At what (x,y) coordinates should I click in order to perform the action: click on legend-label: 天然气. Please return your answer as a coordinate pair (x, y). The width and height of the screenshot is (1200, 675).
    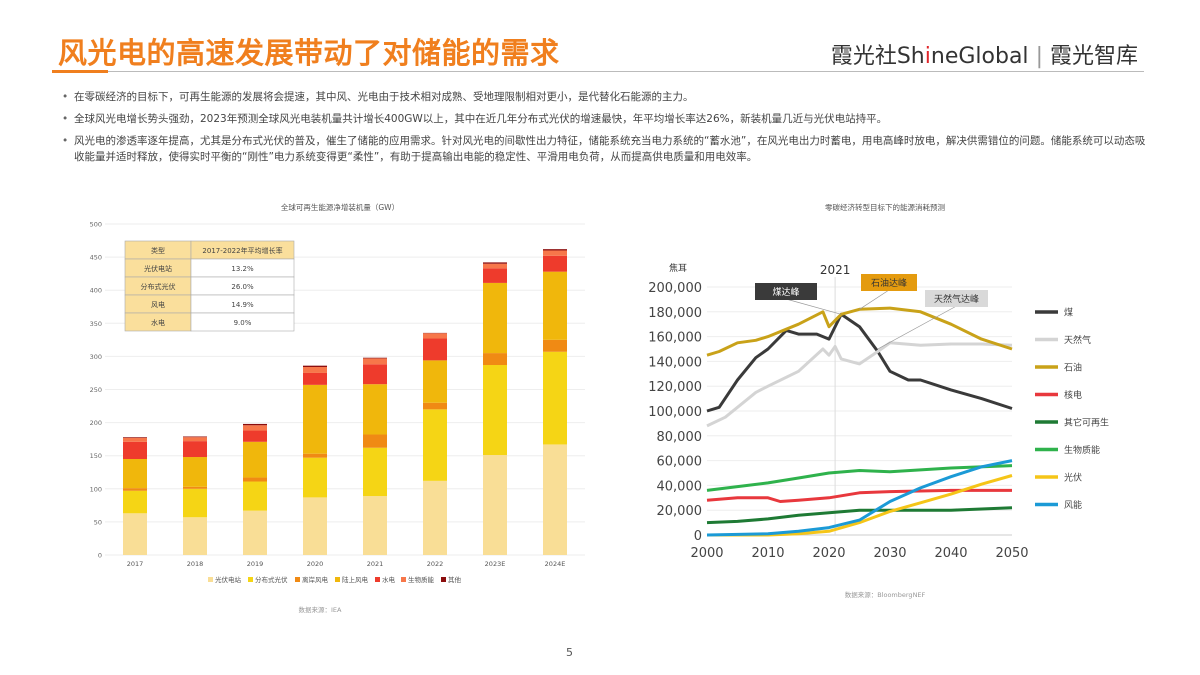
    Looking at the image, I should click on (1077, 340).